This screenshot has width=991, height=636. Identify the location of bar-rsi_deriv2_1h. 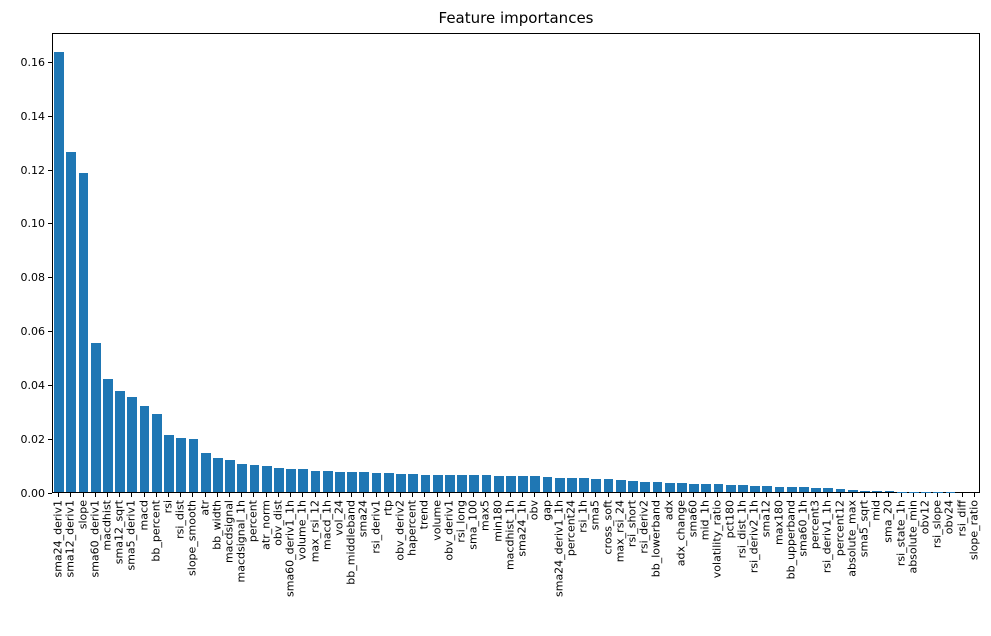
(755, 488).